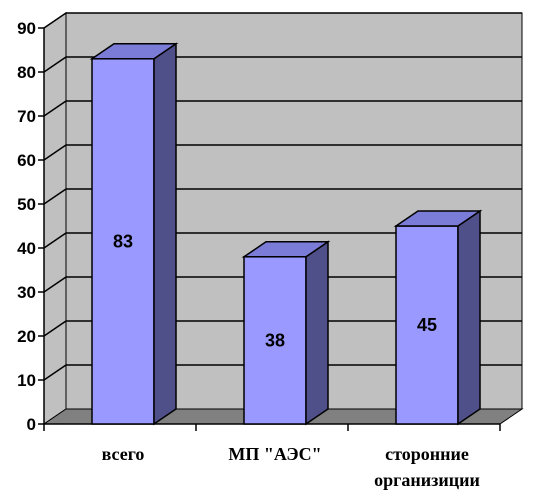  I want to click on y-tick-label: 10, so click(26, 380).